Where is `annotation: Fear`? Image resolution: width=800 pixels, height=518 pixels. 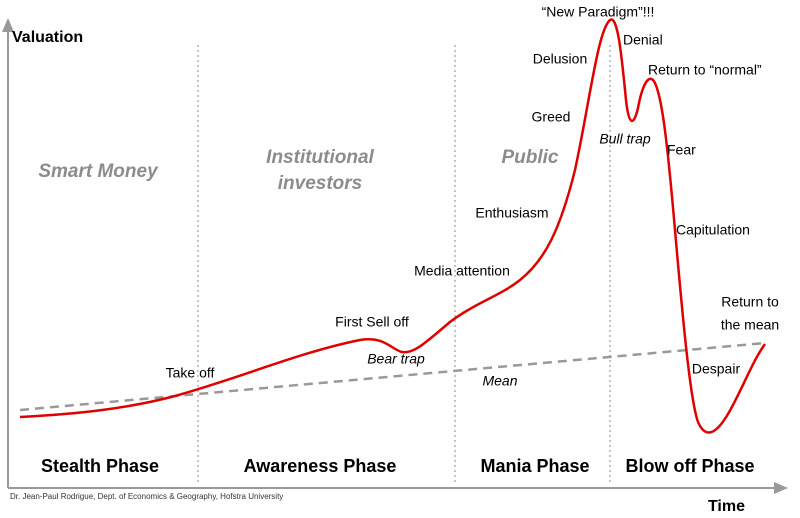 annotation: Fear is located at coordinates (681, 150).